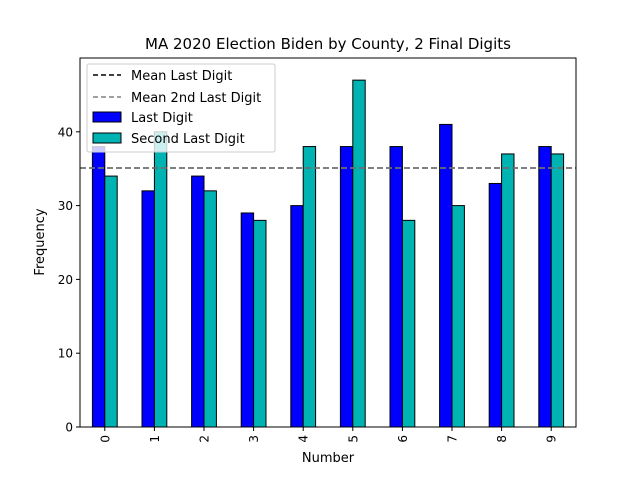 This screenshot has height=480, width=640. What do you see at coordinates (65, 280) in the screenshot?
I see `y-tick-label: 20` at bounding box center [65, 280].